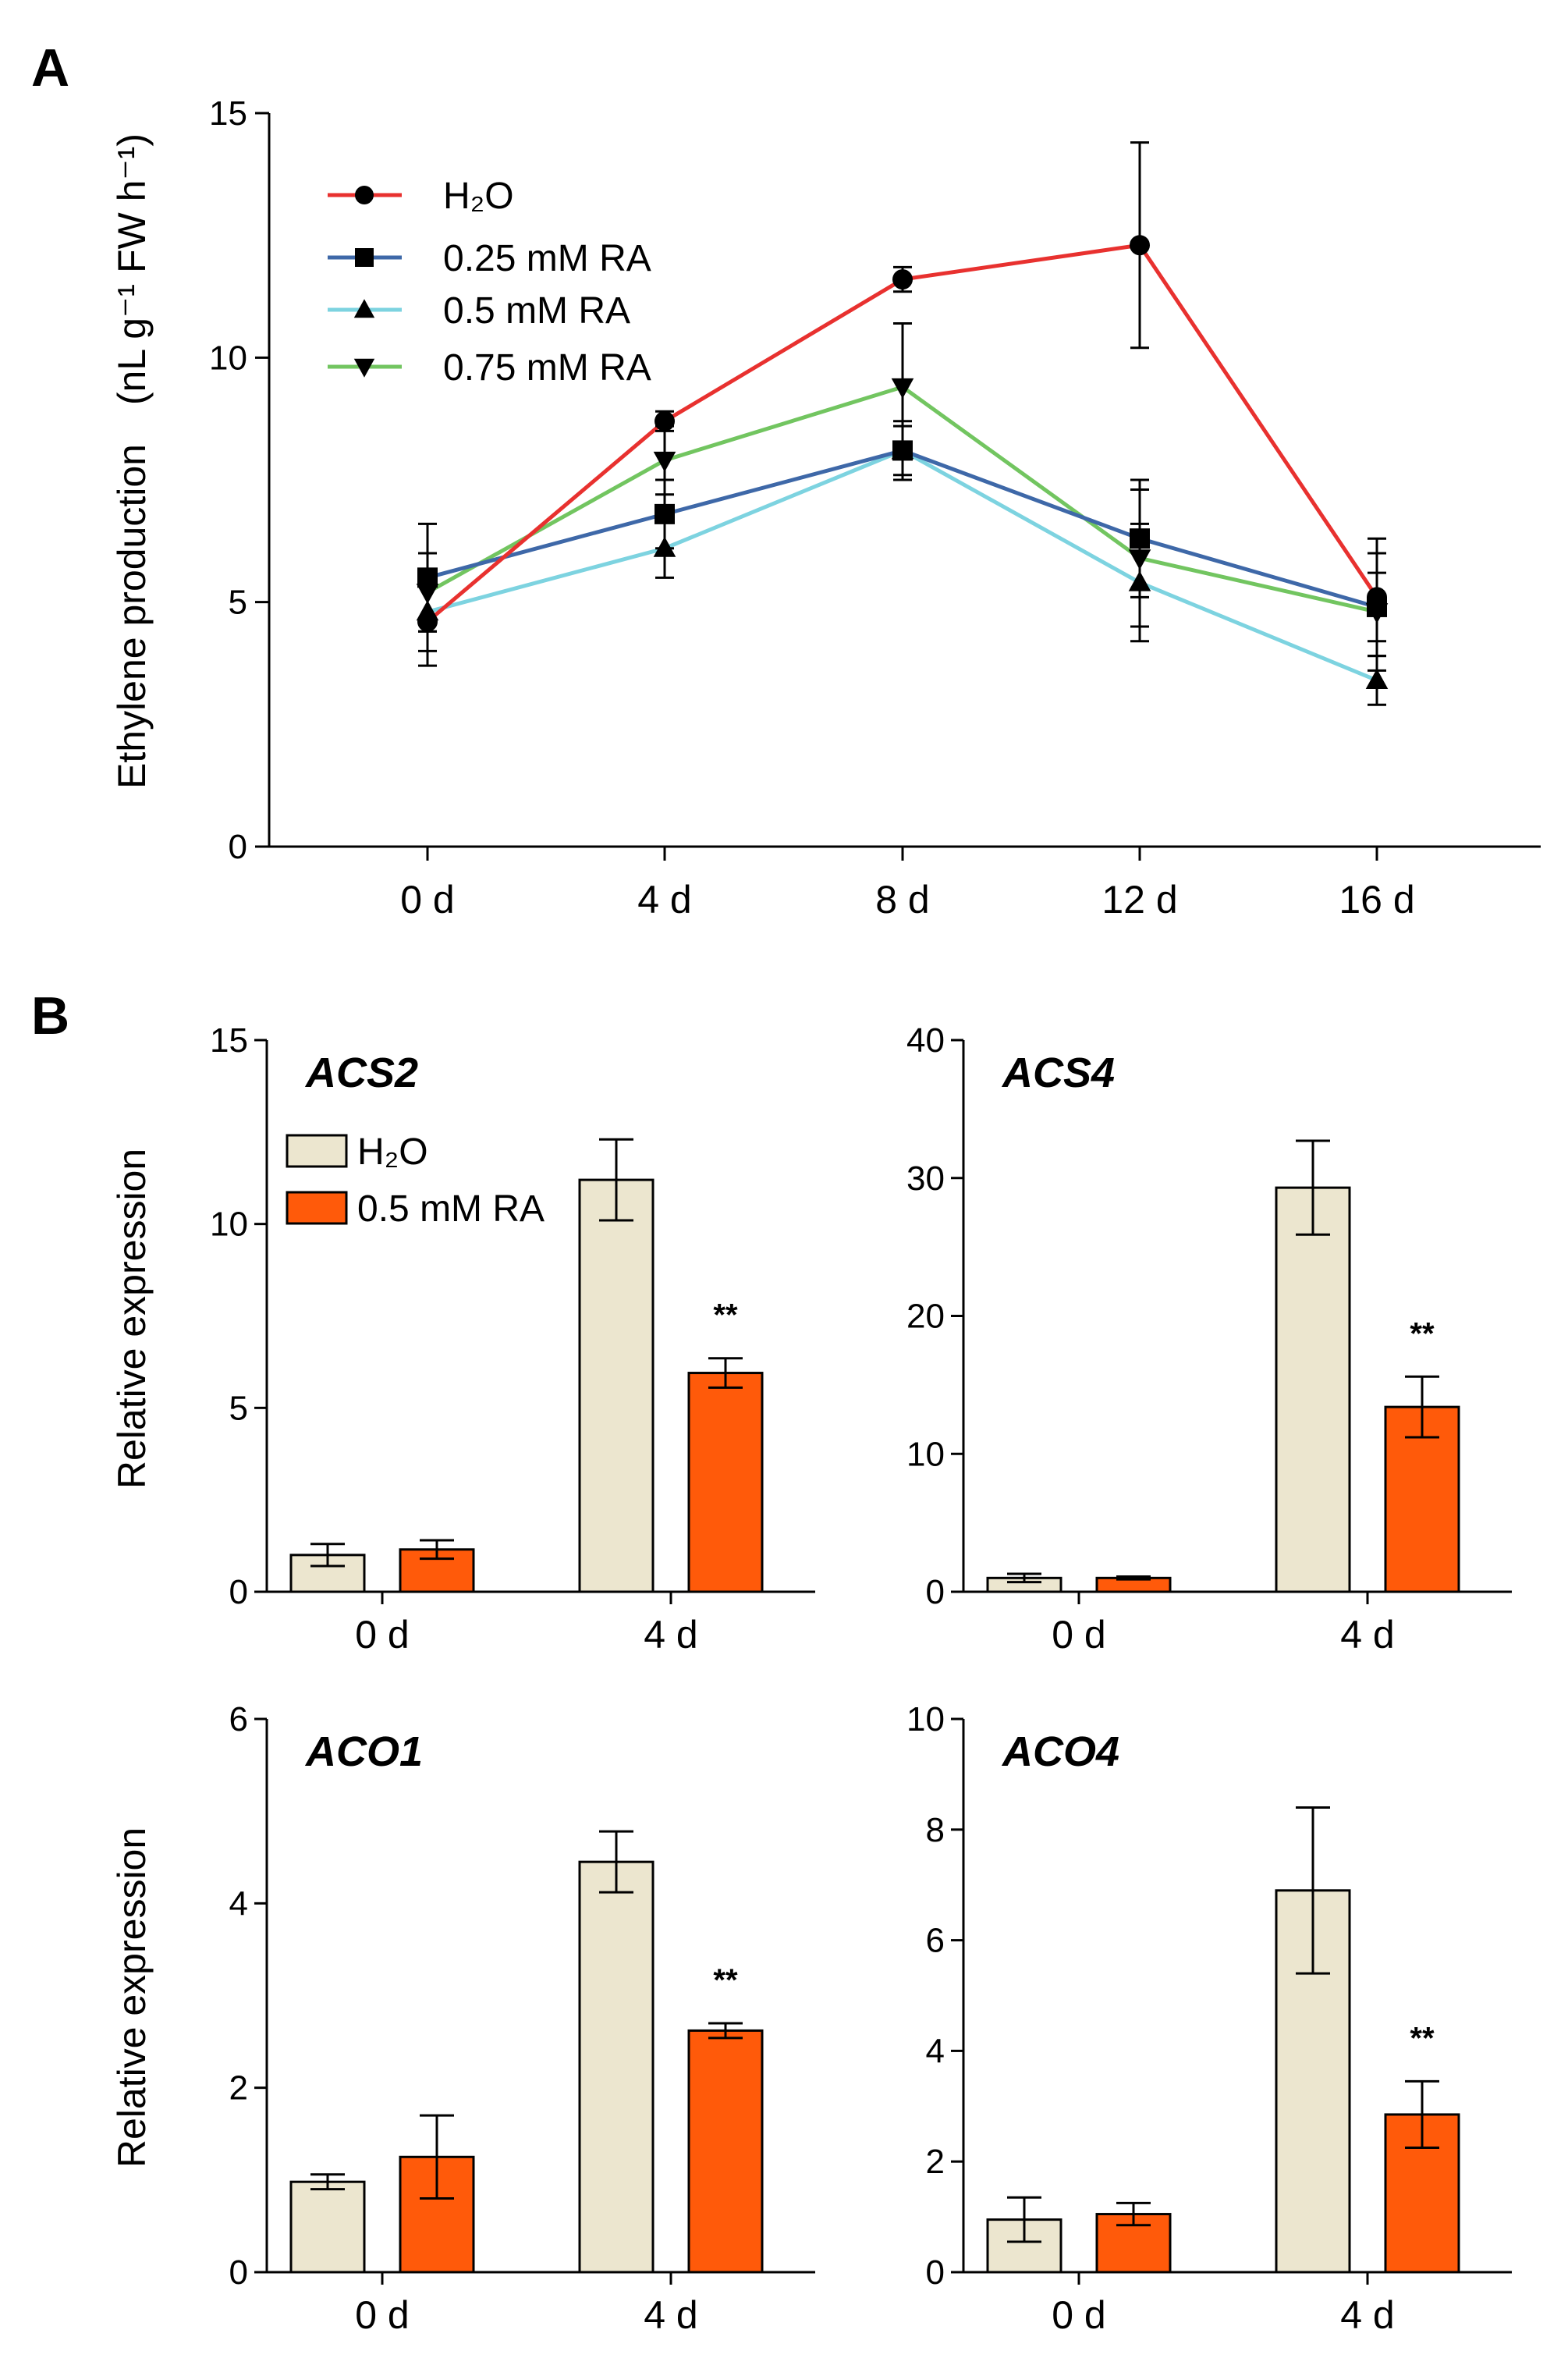 The image size is (1568, 2358). I want to click on aco4-y-tick-label: 8, so click(936, 1830).